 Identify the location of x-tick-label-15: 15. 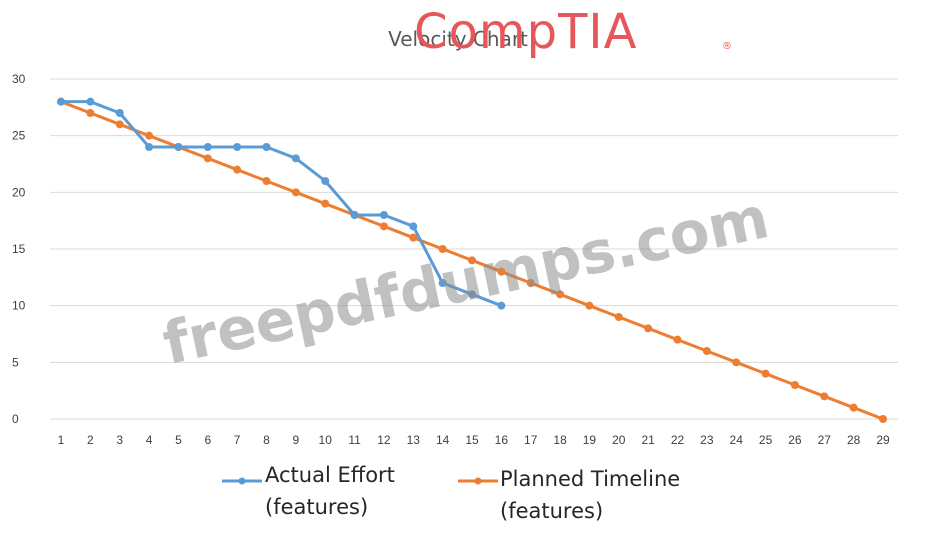
(472, 440).